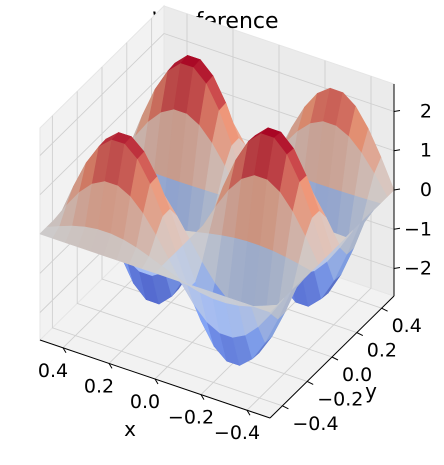 This screenshot has width=444, height=465. I want to click on surface-patch, so click(267, 308).